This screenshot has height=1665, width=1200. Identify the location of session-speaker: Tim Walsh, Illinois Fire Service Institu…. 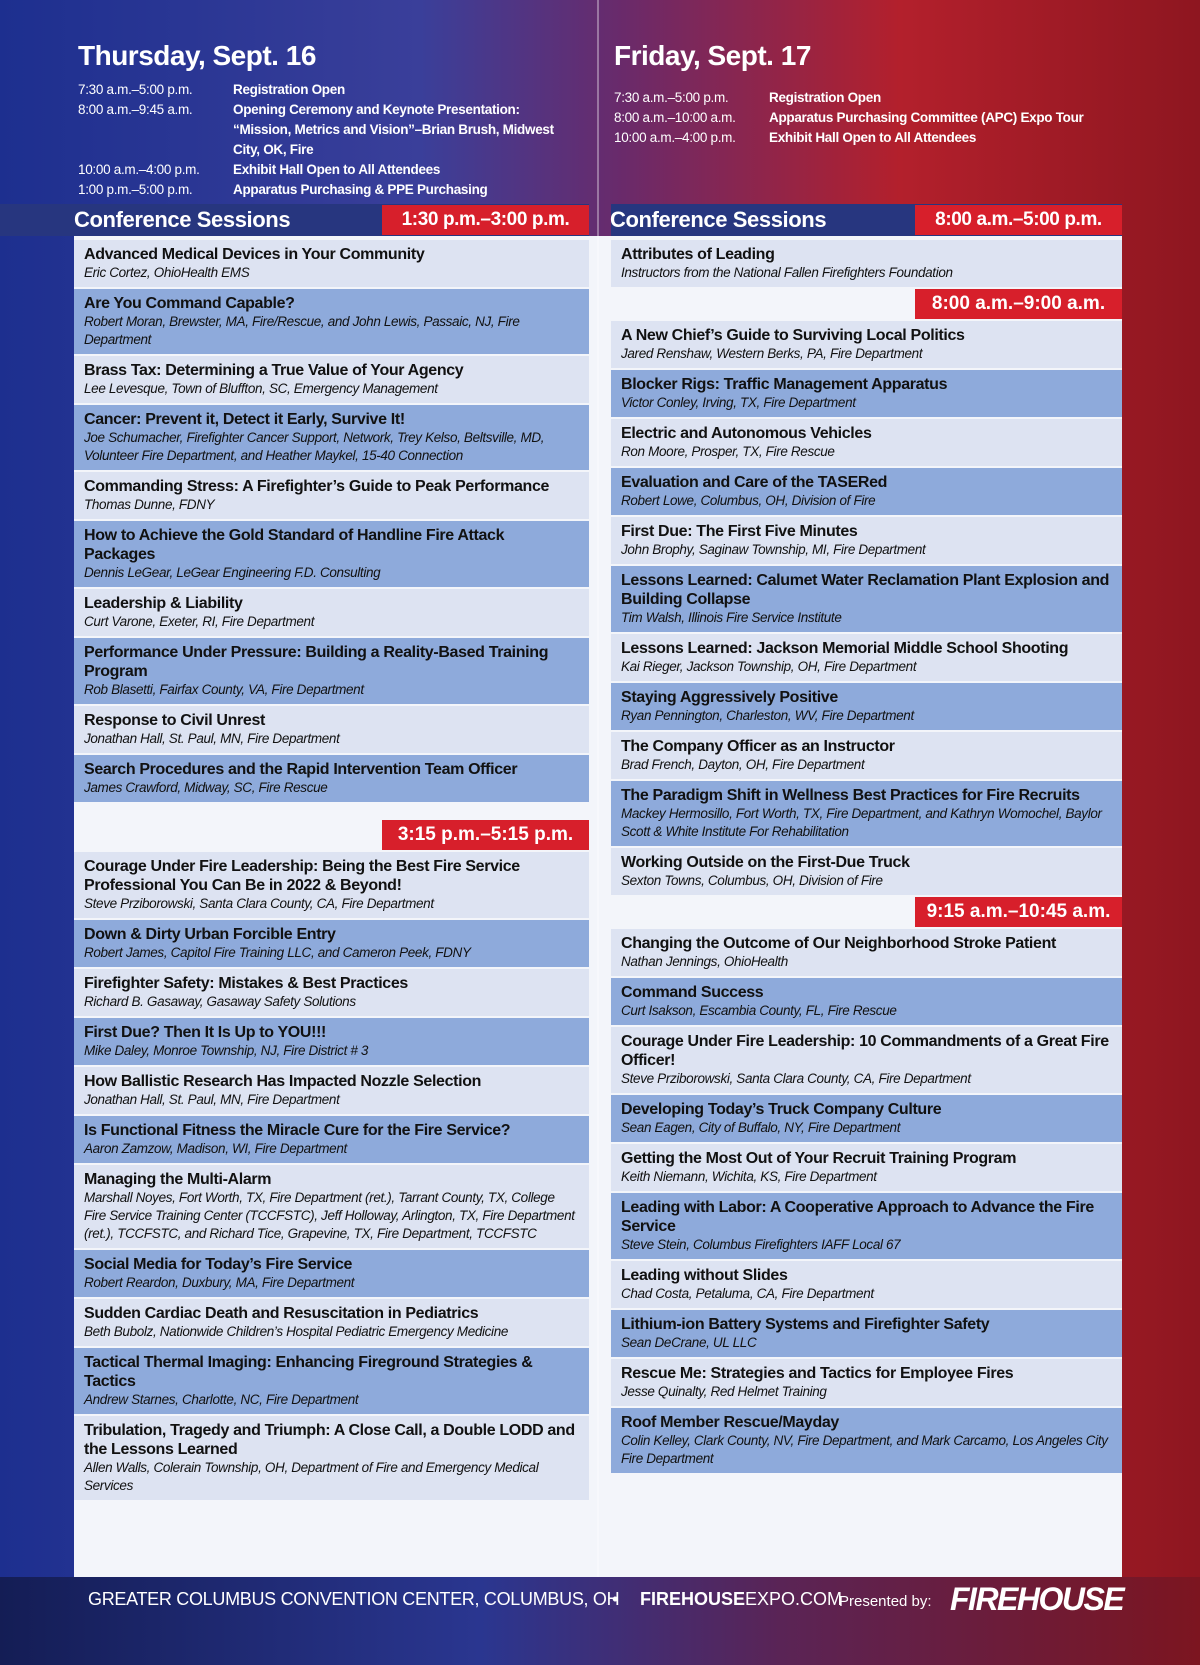
(731, 617).